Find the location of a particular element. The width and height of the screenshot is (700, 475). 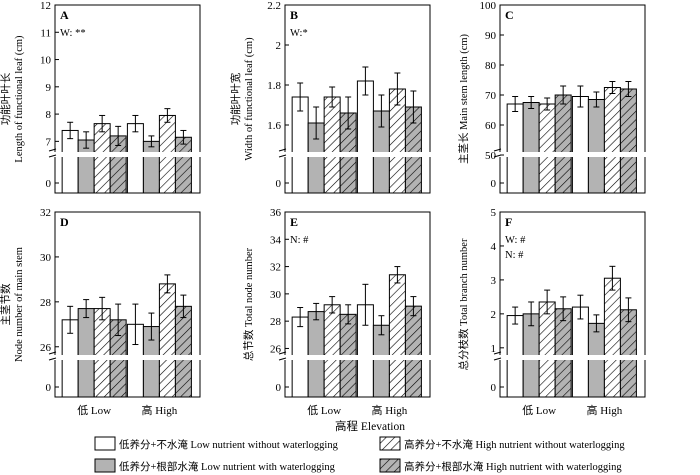

y-tick-label: 4 is located at coordinates (494, 247).